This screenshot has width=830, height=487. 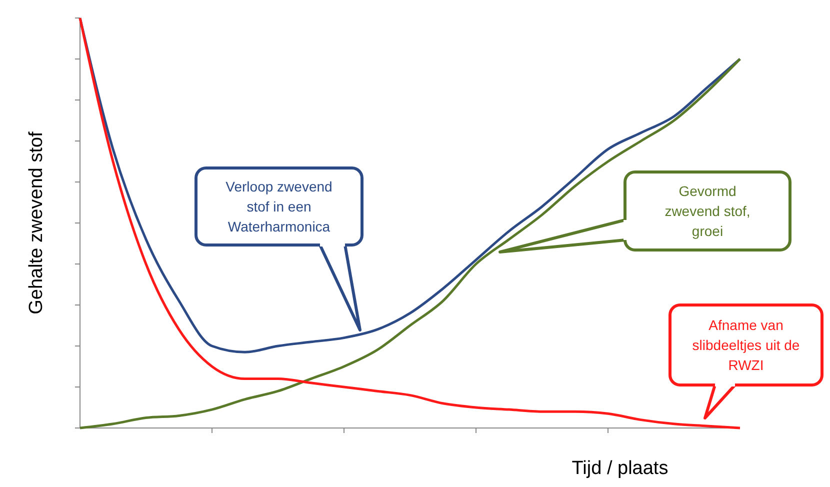 What do you see at coordinates (746, 345) in the screenshot?
I see `annotation: Afname van slibdeeltjes uit de RWZI` at bounding box center [746, 345].